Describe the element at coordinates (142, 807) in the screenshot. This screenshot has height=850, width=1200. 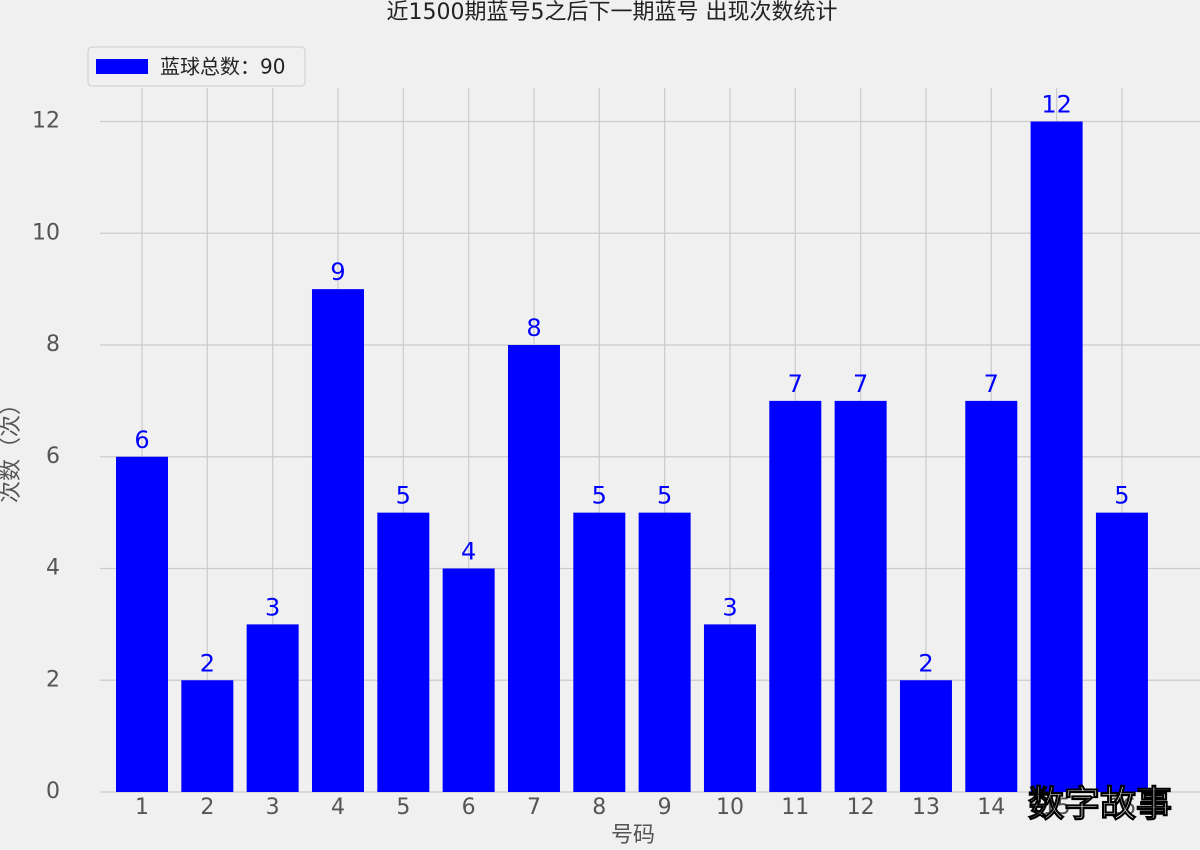
I see `x-tick-label: 1` at that location.